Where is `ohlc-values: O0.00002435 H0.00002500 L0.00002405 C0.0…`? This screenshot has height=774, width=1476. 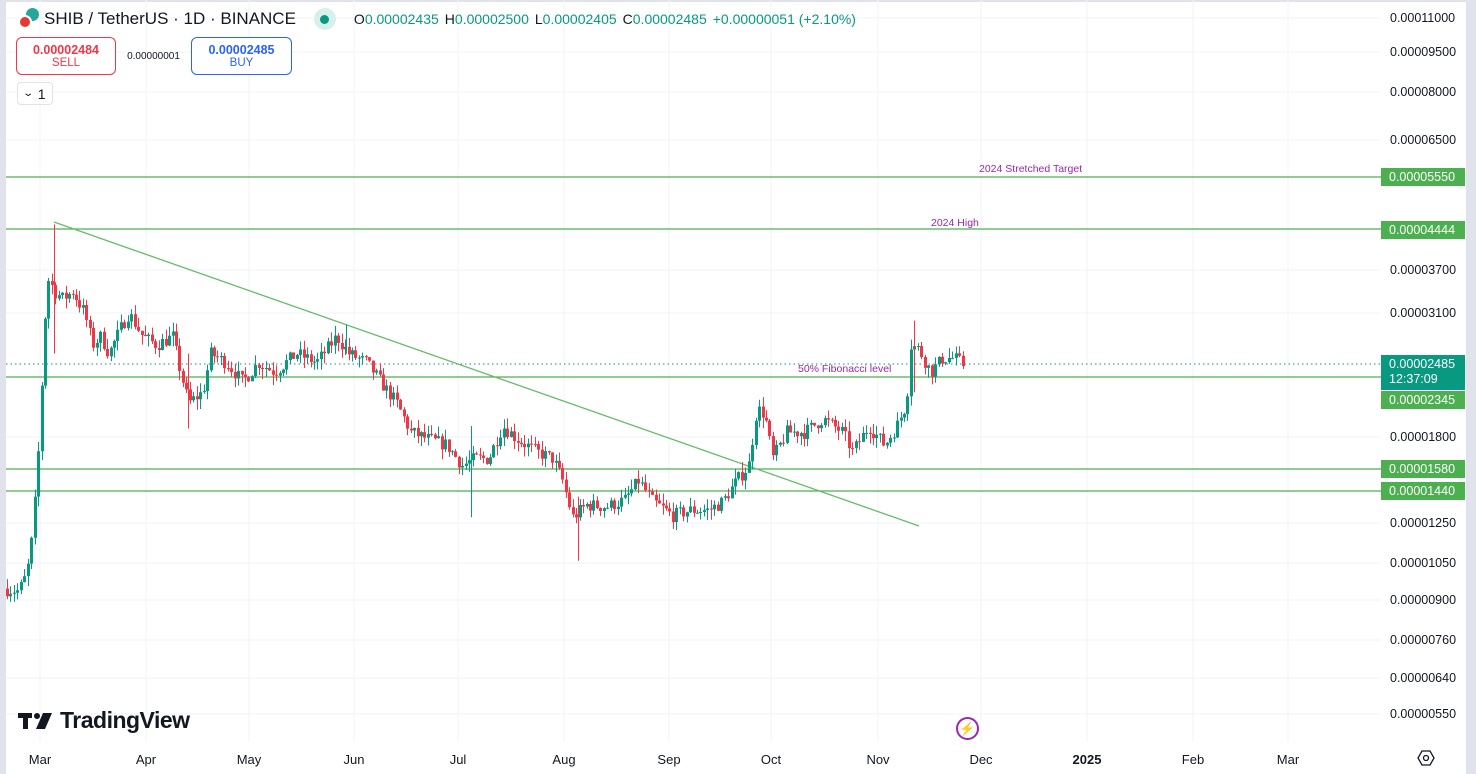
ohlc-values: O0.00002435 H0.00002500 L0.00002405 C0.0… is located at coordinates (605, 19).